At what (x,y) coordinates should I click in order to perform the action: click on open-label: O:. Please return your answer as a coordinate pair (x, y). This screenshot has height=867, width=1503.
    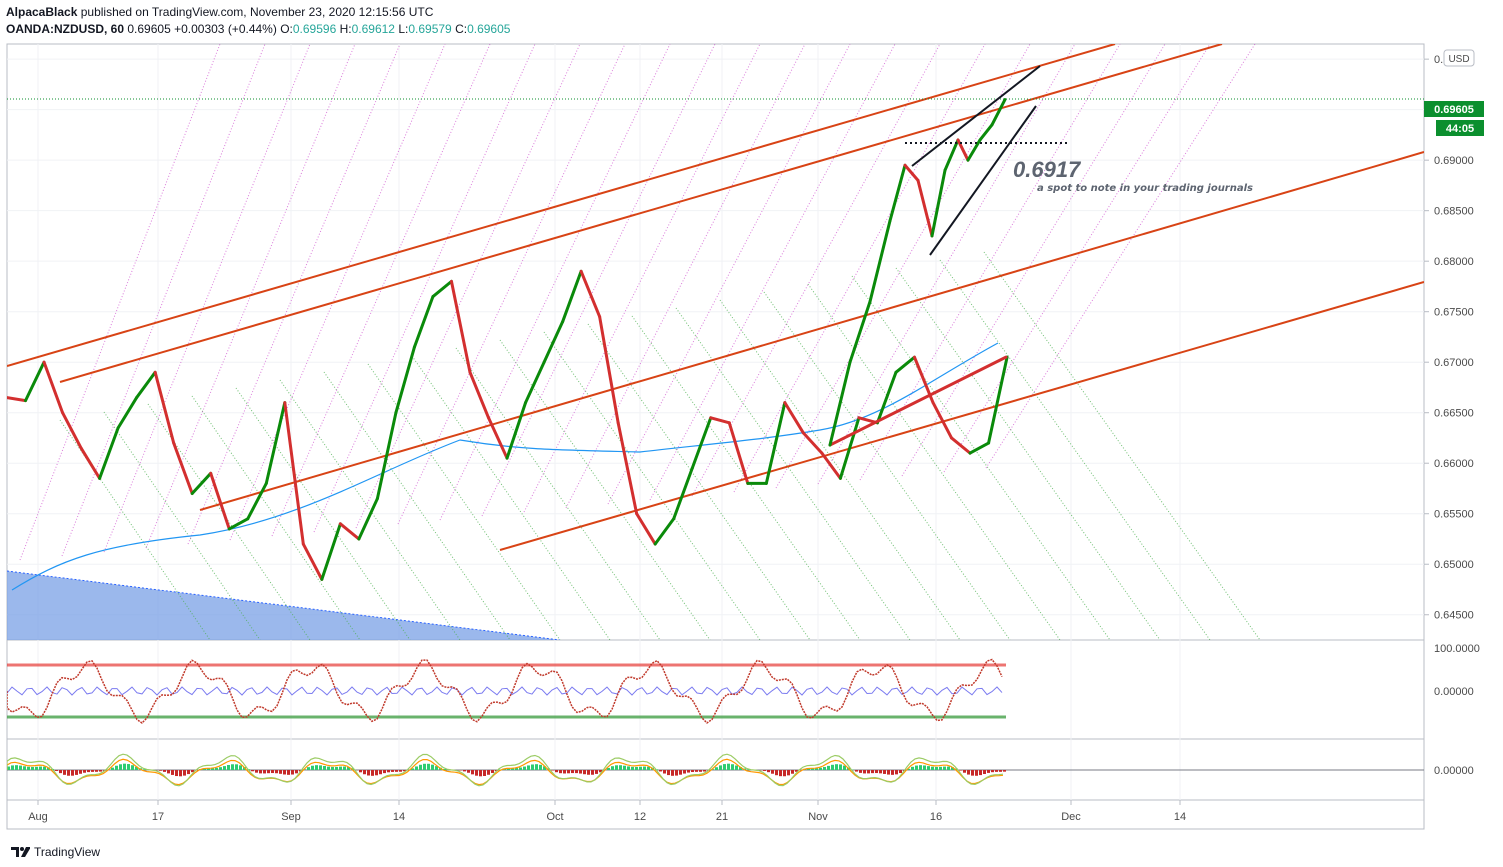
    Looking at the image, I should click on (286, 29).